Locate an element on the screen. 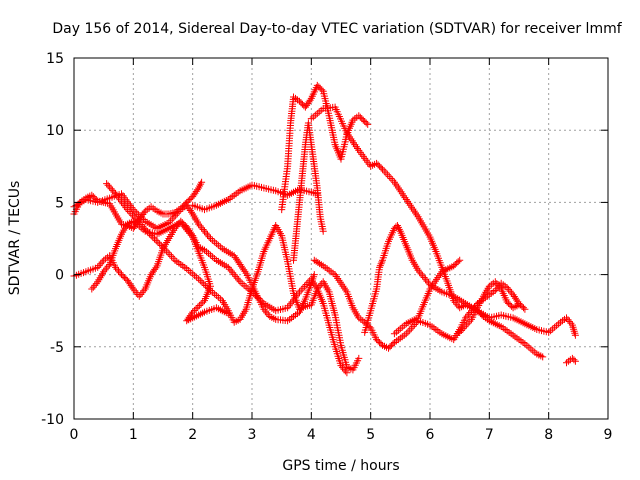  y-axis-label: SDTVAR / TECUs is located at coordinates (15, 238).